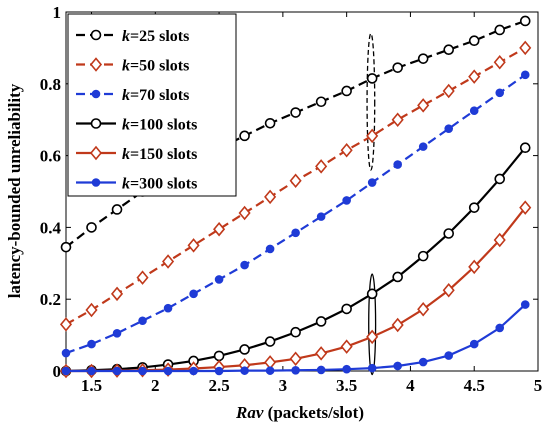  What do you see at coordinates (51, 227) in the screenshot?
I see `y-tick-label: 0.4` at bounding box center [51, 227].